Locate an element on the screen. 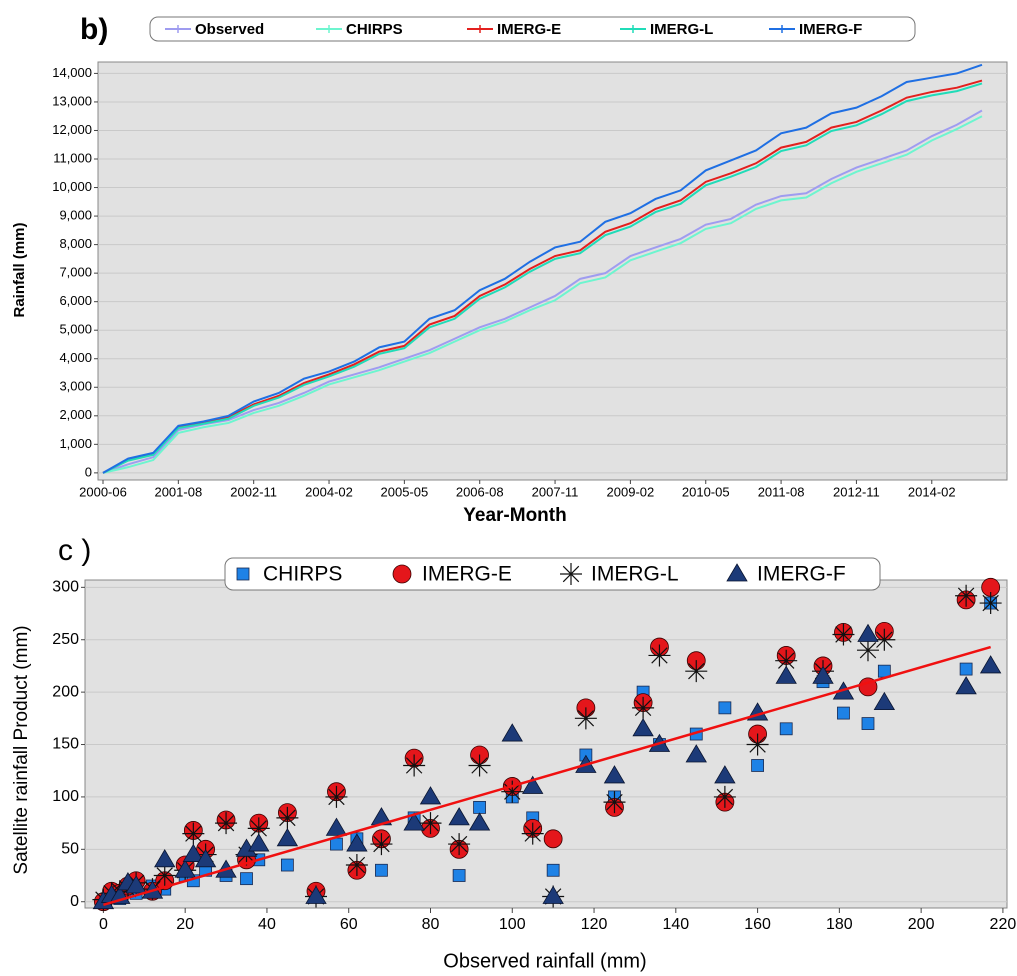 This screenshot has width=1017, height=976. x-tick-label: 180 is located at coordinates (839, 924).